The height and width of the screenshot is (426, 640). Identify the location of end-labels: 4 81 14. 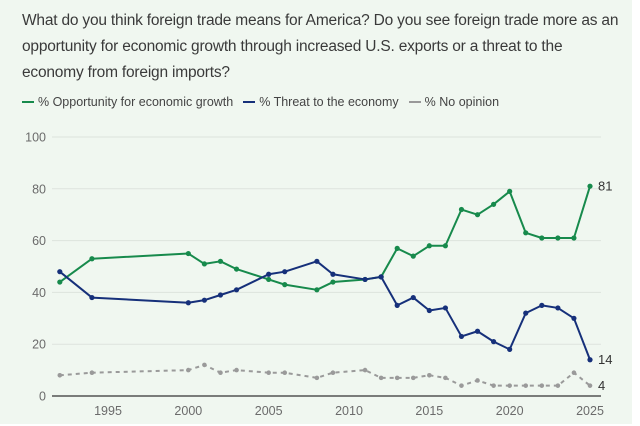
(605, 286).